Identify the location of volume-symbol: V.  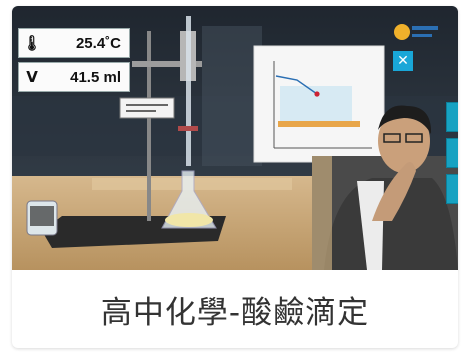
(32, 77).